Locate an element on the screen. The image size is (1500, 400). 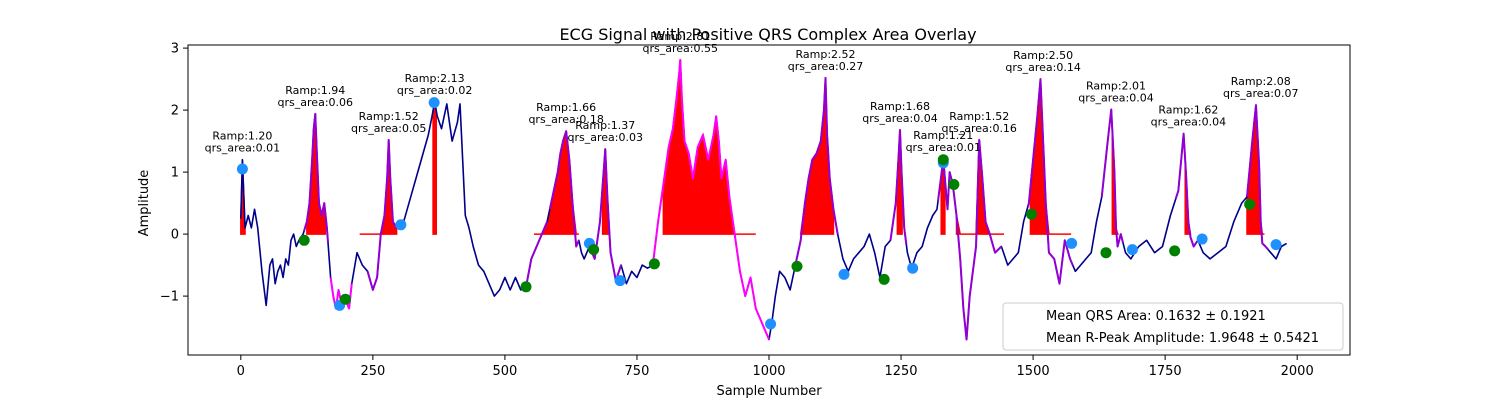
r-peak-amplitude-label: Ramp:1.94 is located at coordinates (315, 90).